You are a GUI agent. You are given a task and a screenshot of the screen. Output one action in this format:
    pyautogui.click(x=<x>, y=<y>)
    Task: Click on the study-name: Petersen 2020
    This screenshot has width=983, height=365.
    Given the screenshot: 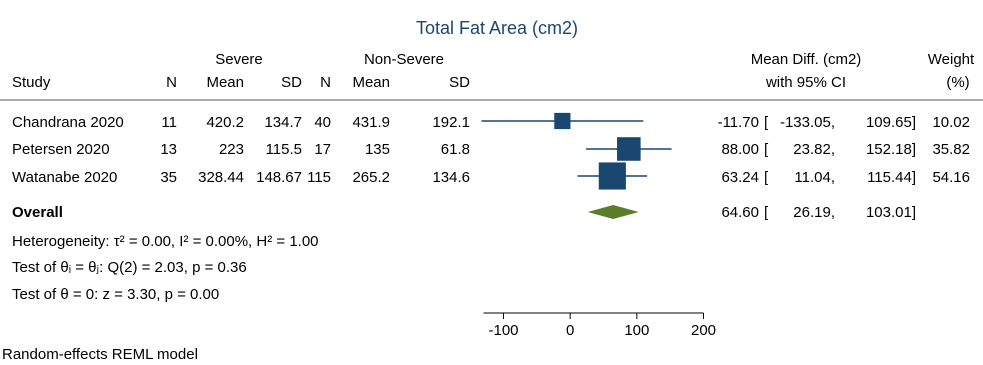 What is the action you would take?
    pyautogui.click(x=61, y=149)
    